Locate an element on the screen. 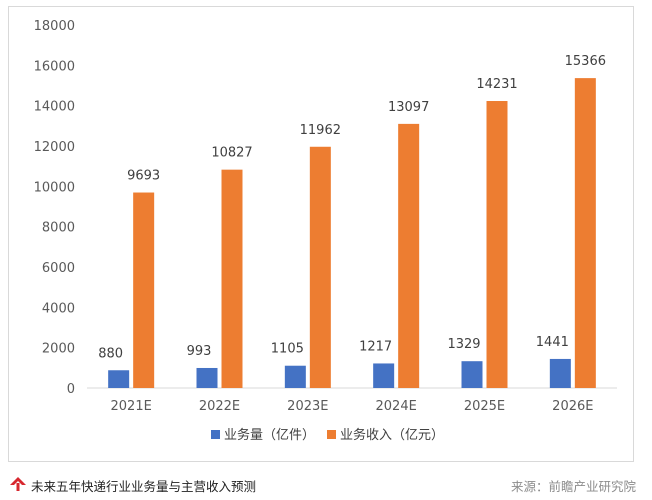 Image resolution: width=652 pixels, height=500 pixels. y-tick-label: 14000 is located at coordinates (54, 107).